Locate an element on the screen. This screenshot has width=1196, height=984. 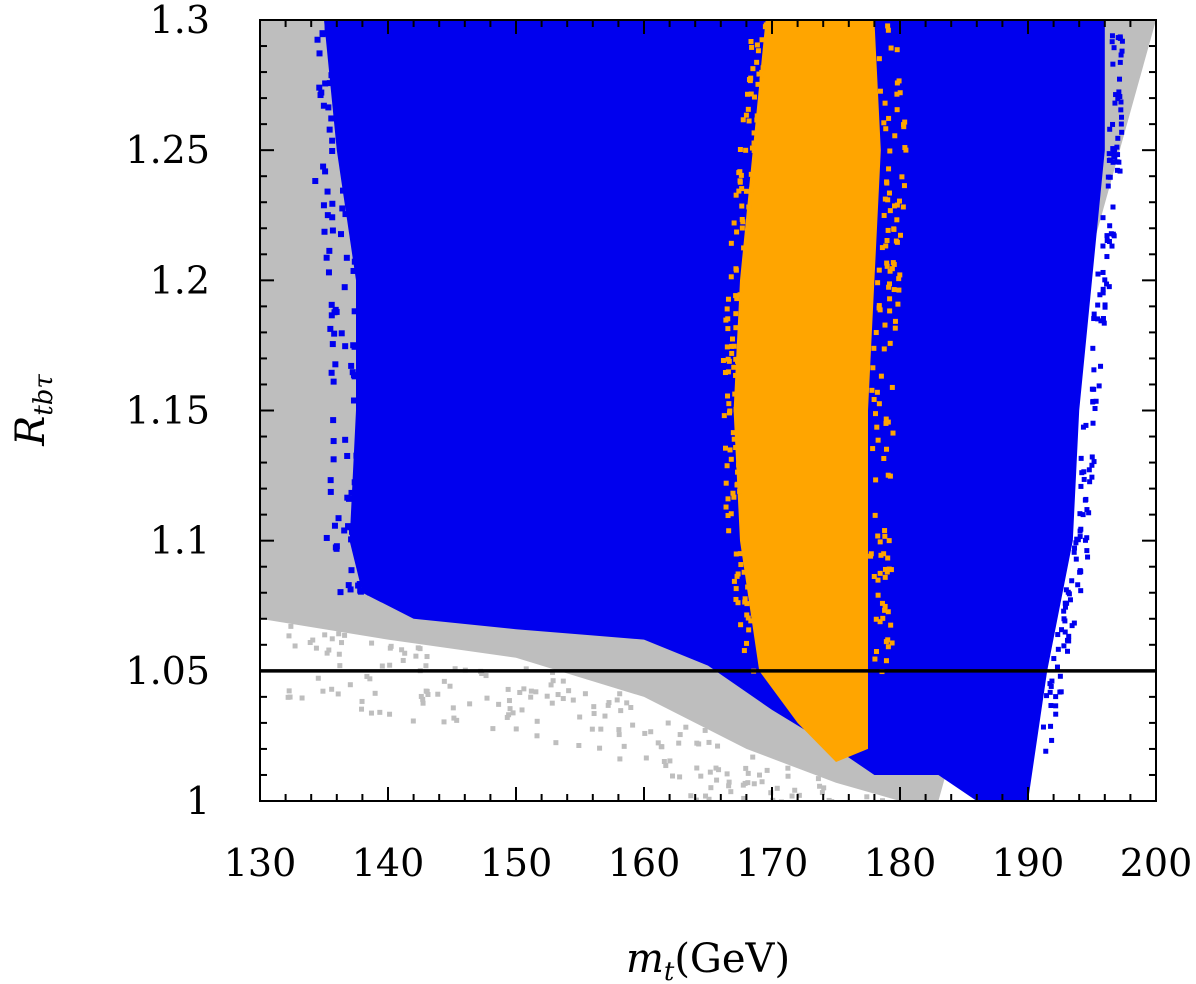
x-tick-label: 200 is located at coordinates (1156, 863).